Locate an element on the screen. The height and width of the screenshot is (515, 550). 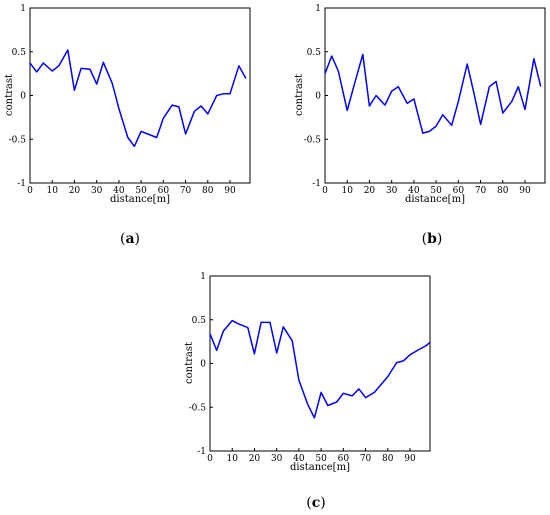
panel-paren-open-c: ( is located at coordinates (308, 503).